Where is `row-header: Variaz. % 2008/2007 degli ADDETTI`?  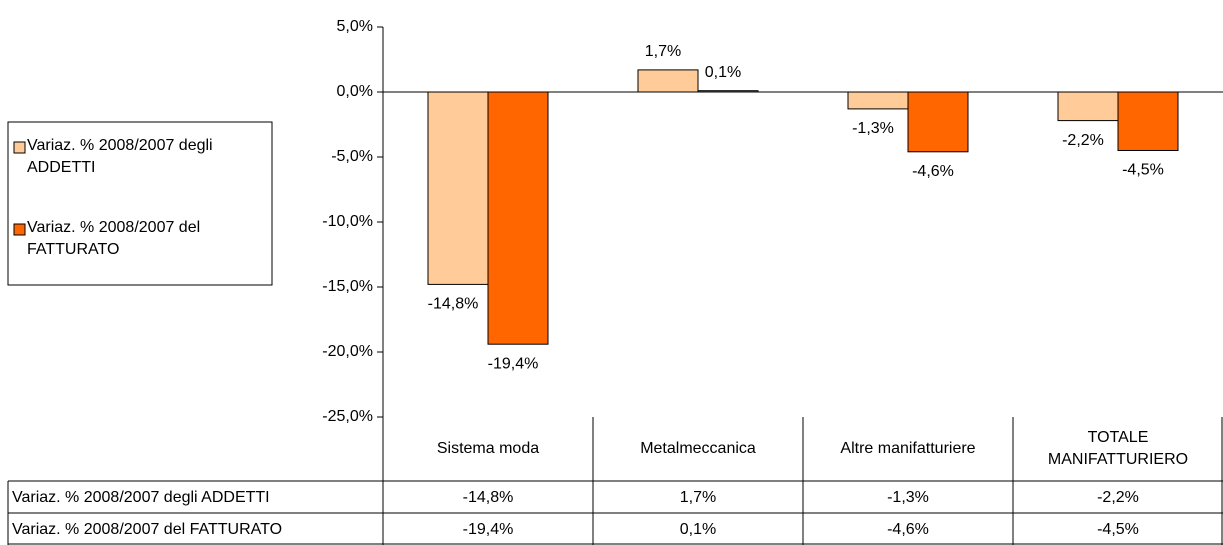
row-header: Variaz. % 2008/2007 degli ADDETTI is located at coordinates (141, 497).